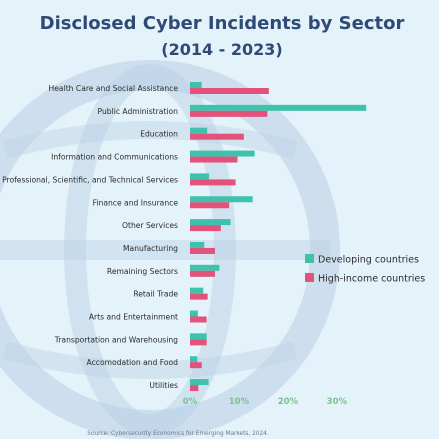 This screenshot has width=439, height=439. I want to click on legend-swatch-high-income, so click(309, 277).